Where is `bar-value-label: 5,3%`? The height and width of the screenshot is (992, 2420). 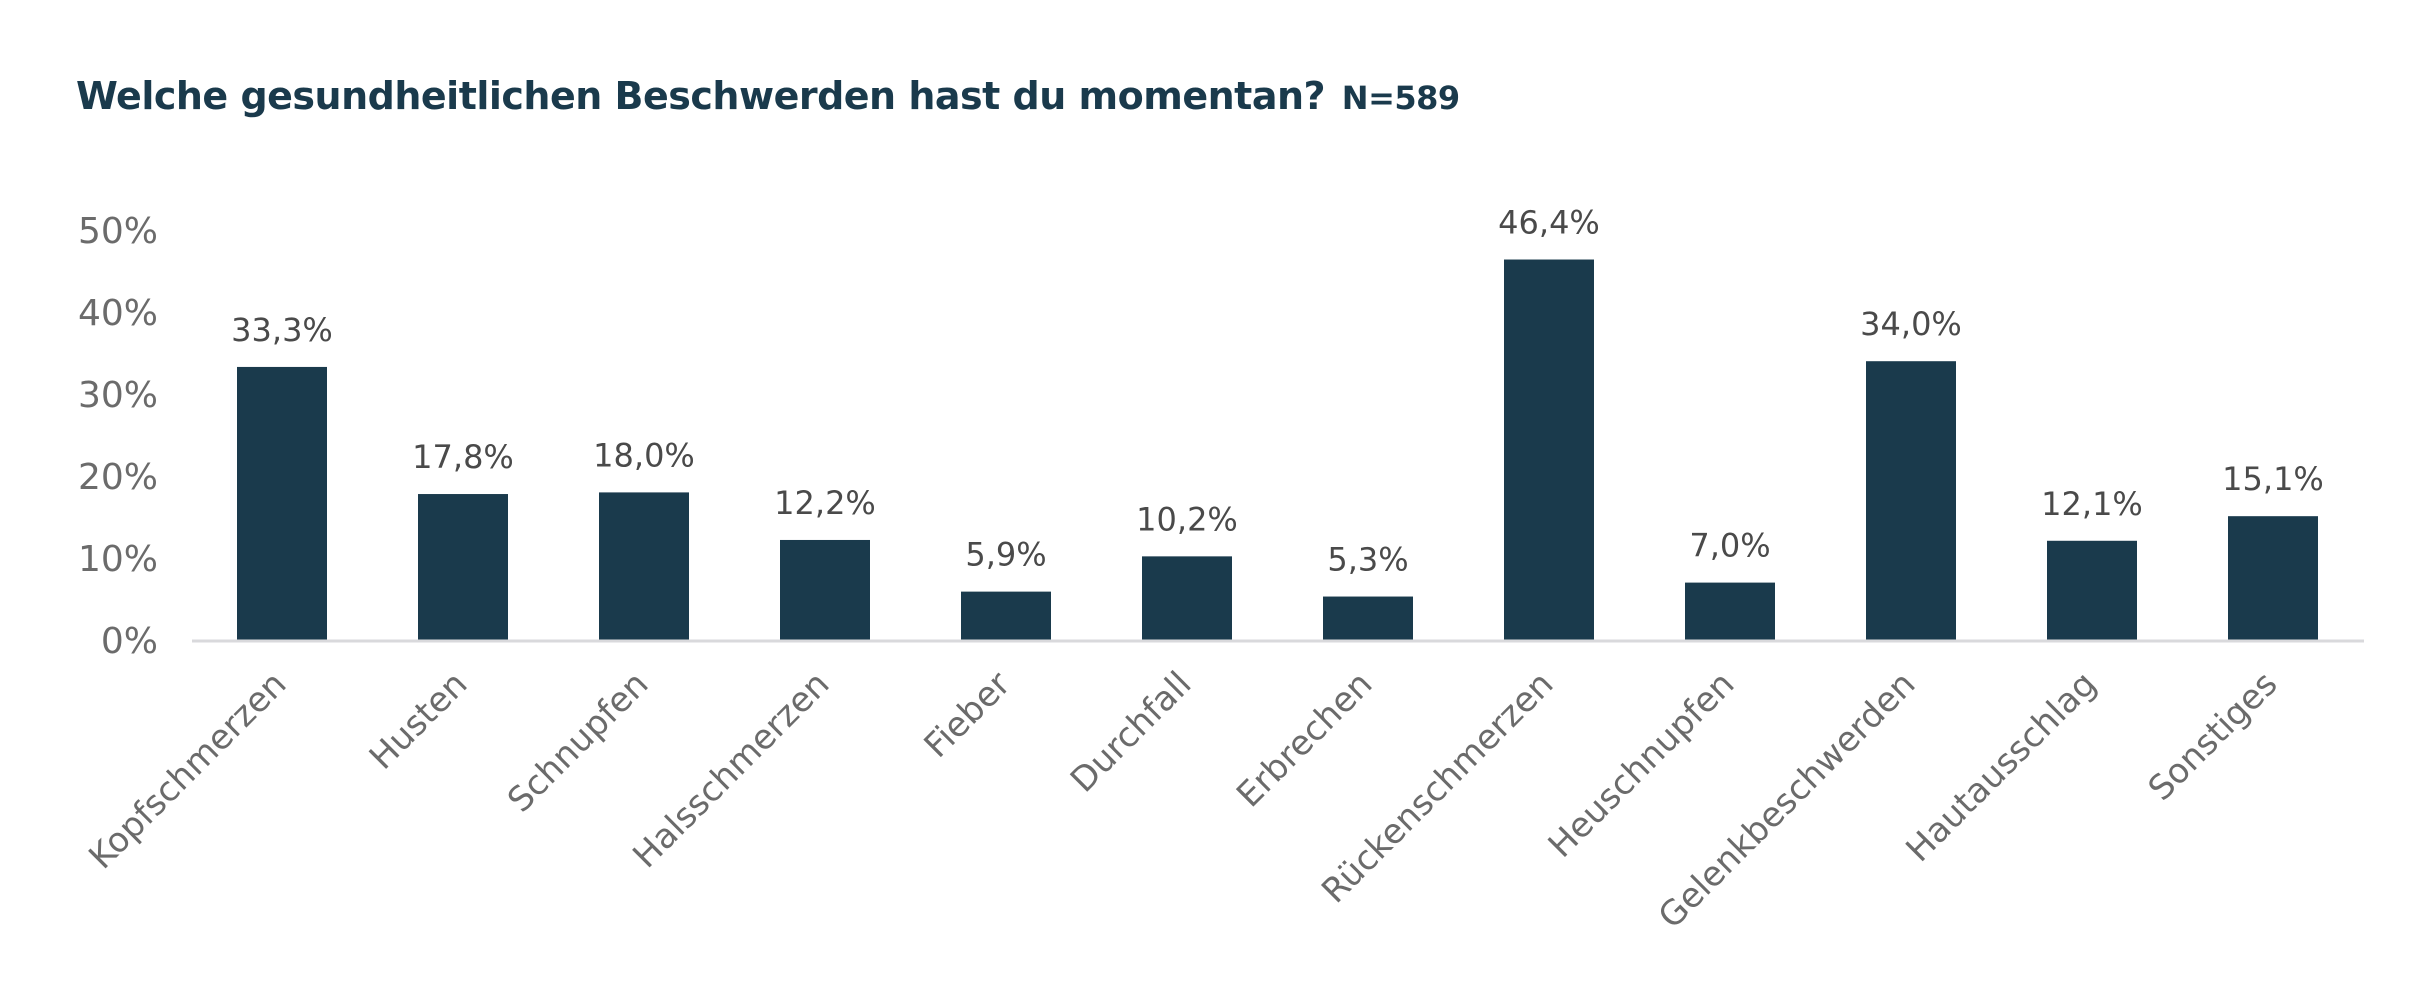
bar-value-label: 5,3% is located at coordinates (1367, 560).